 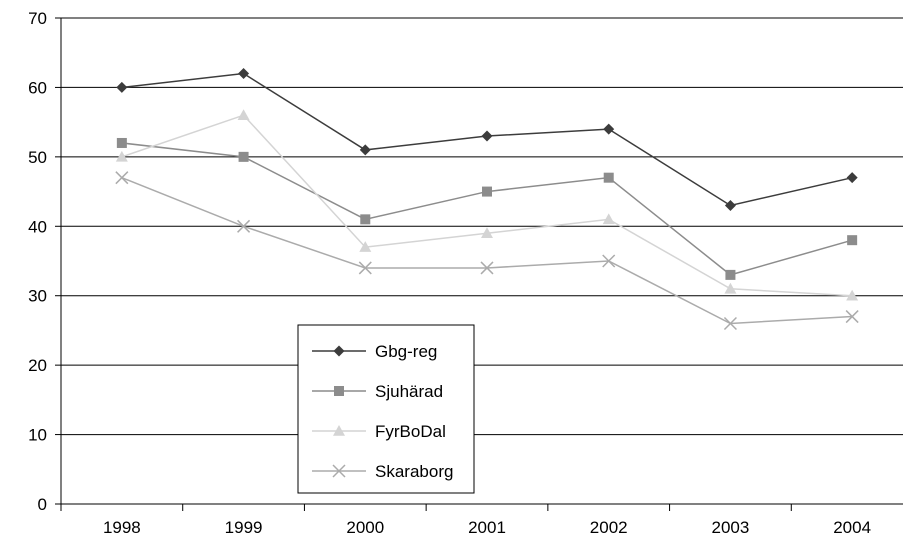 What do you see at coordinates (37, 87) in the screenshot?
I see `y-tick-label: 60` at bounding box center [37, 87].